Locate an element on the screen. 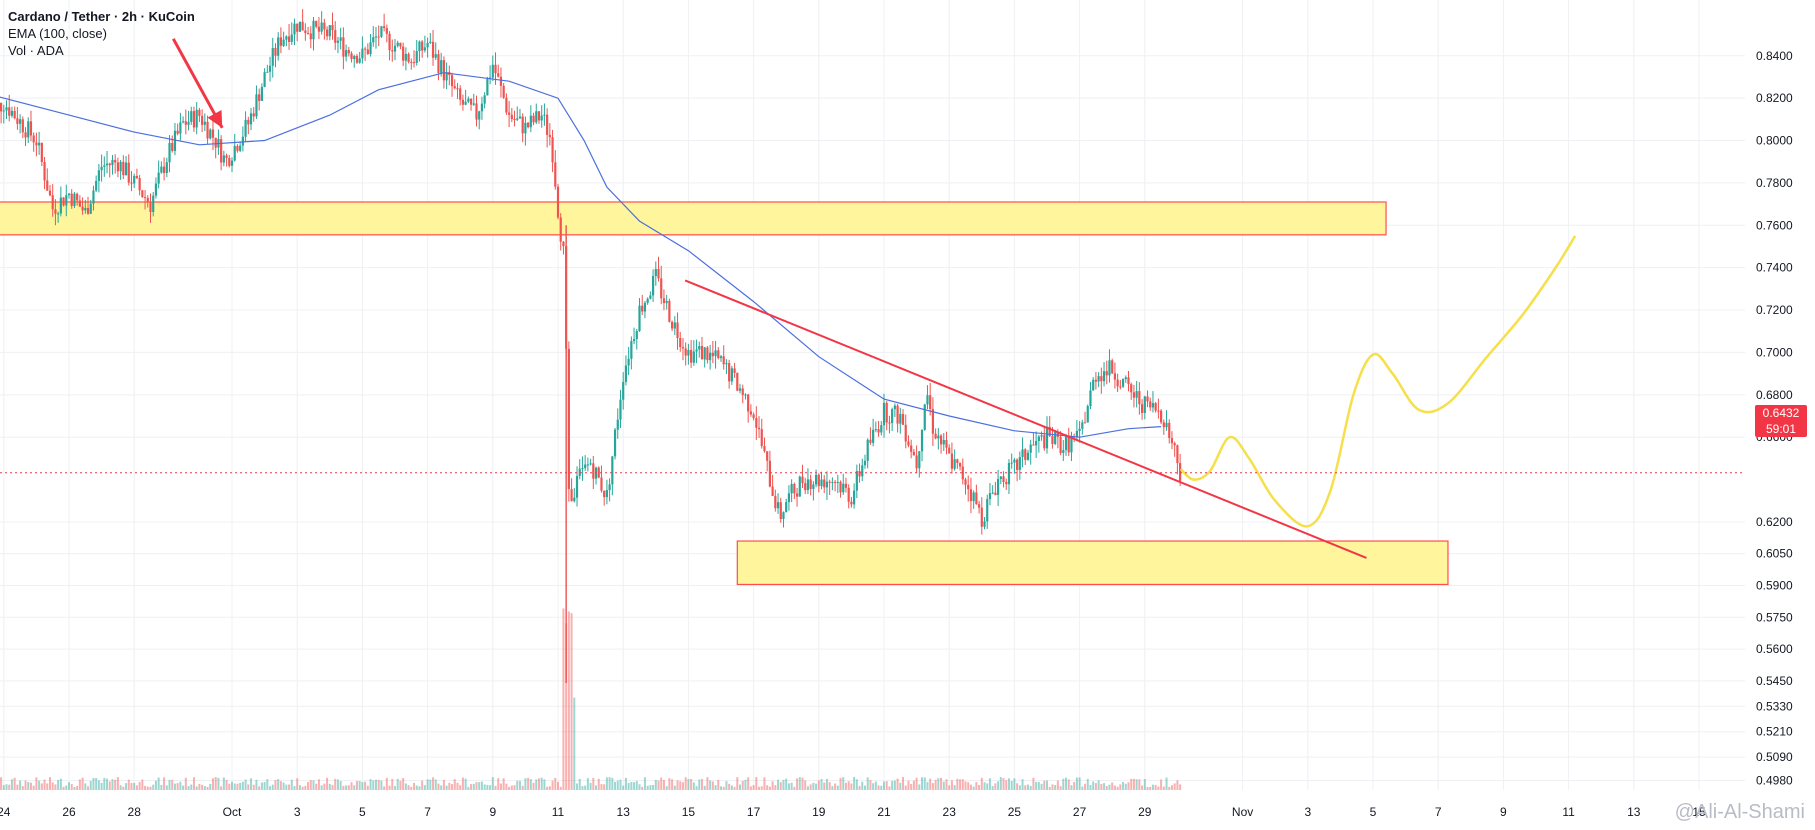  volume-indicator-label: Vol · ADA is located at coordinates (36, 50).